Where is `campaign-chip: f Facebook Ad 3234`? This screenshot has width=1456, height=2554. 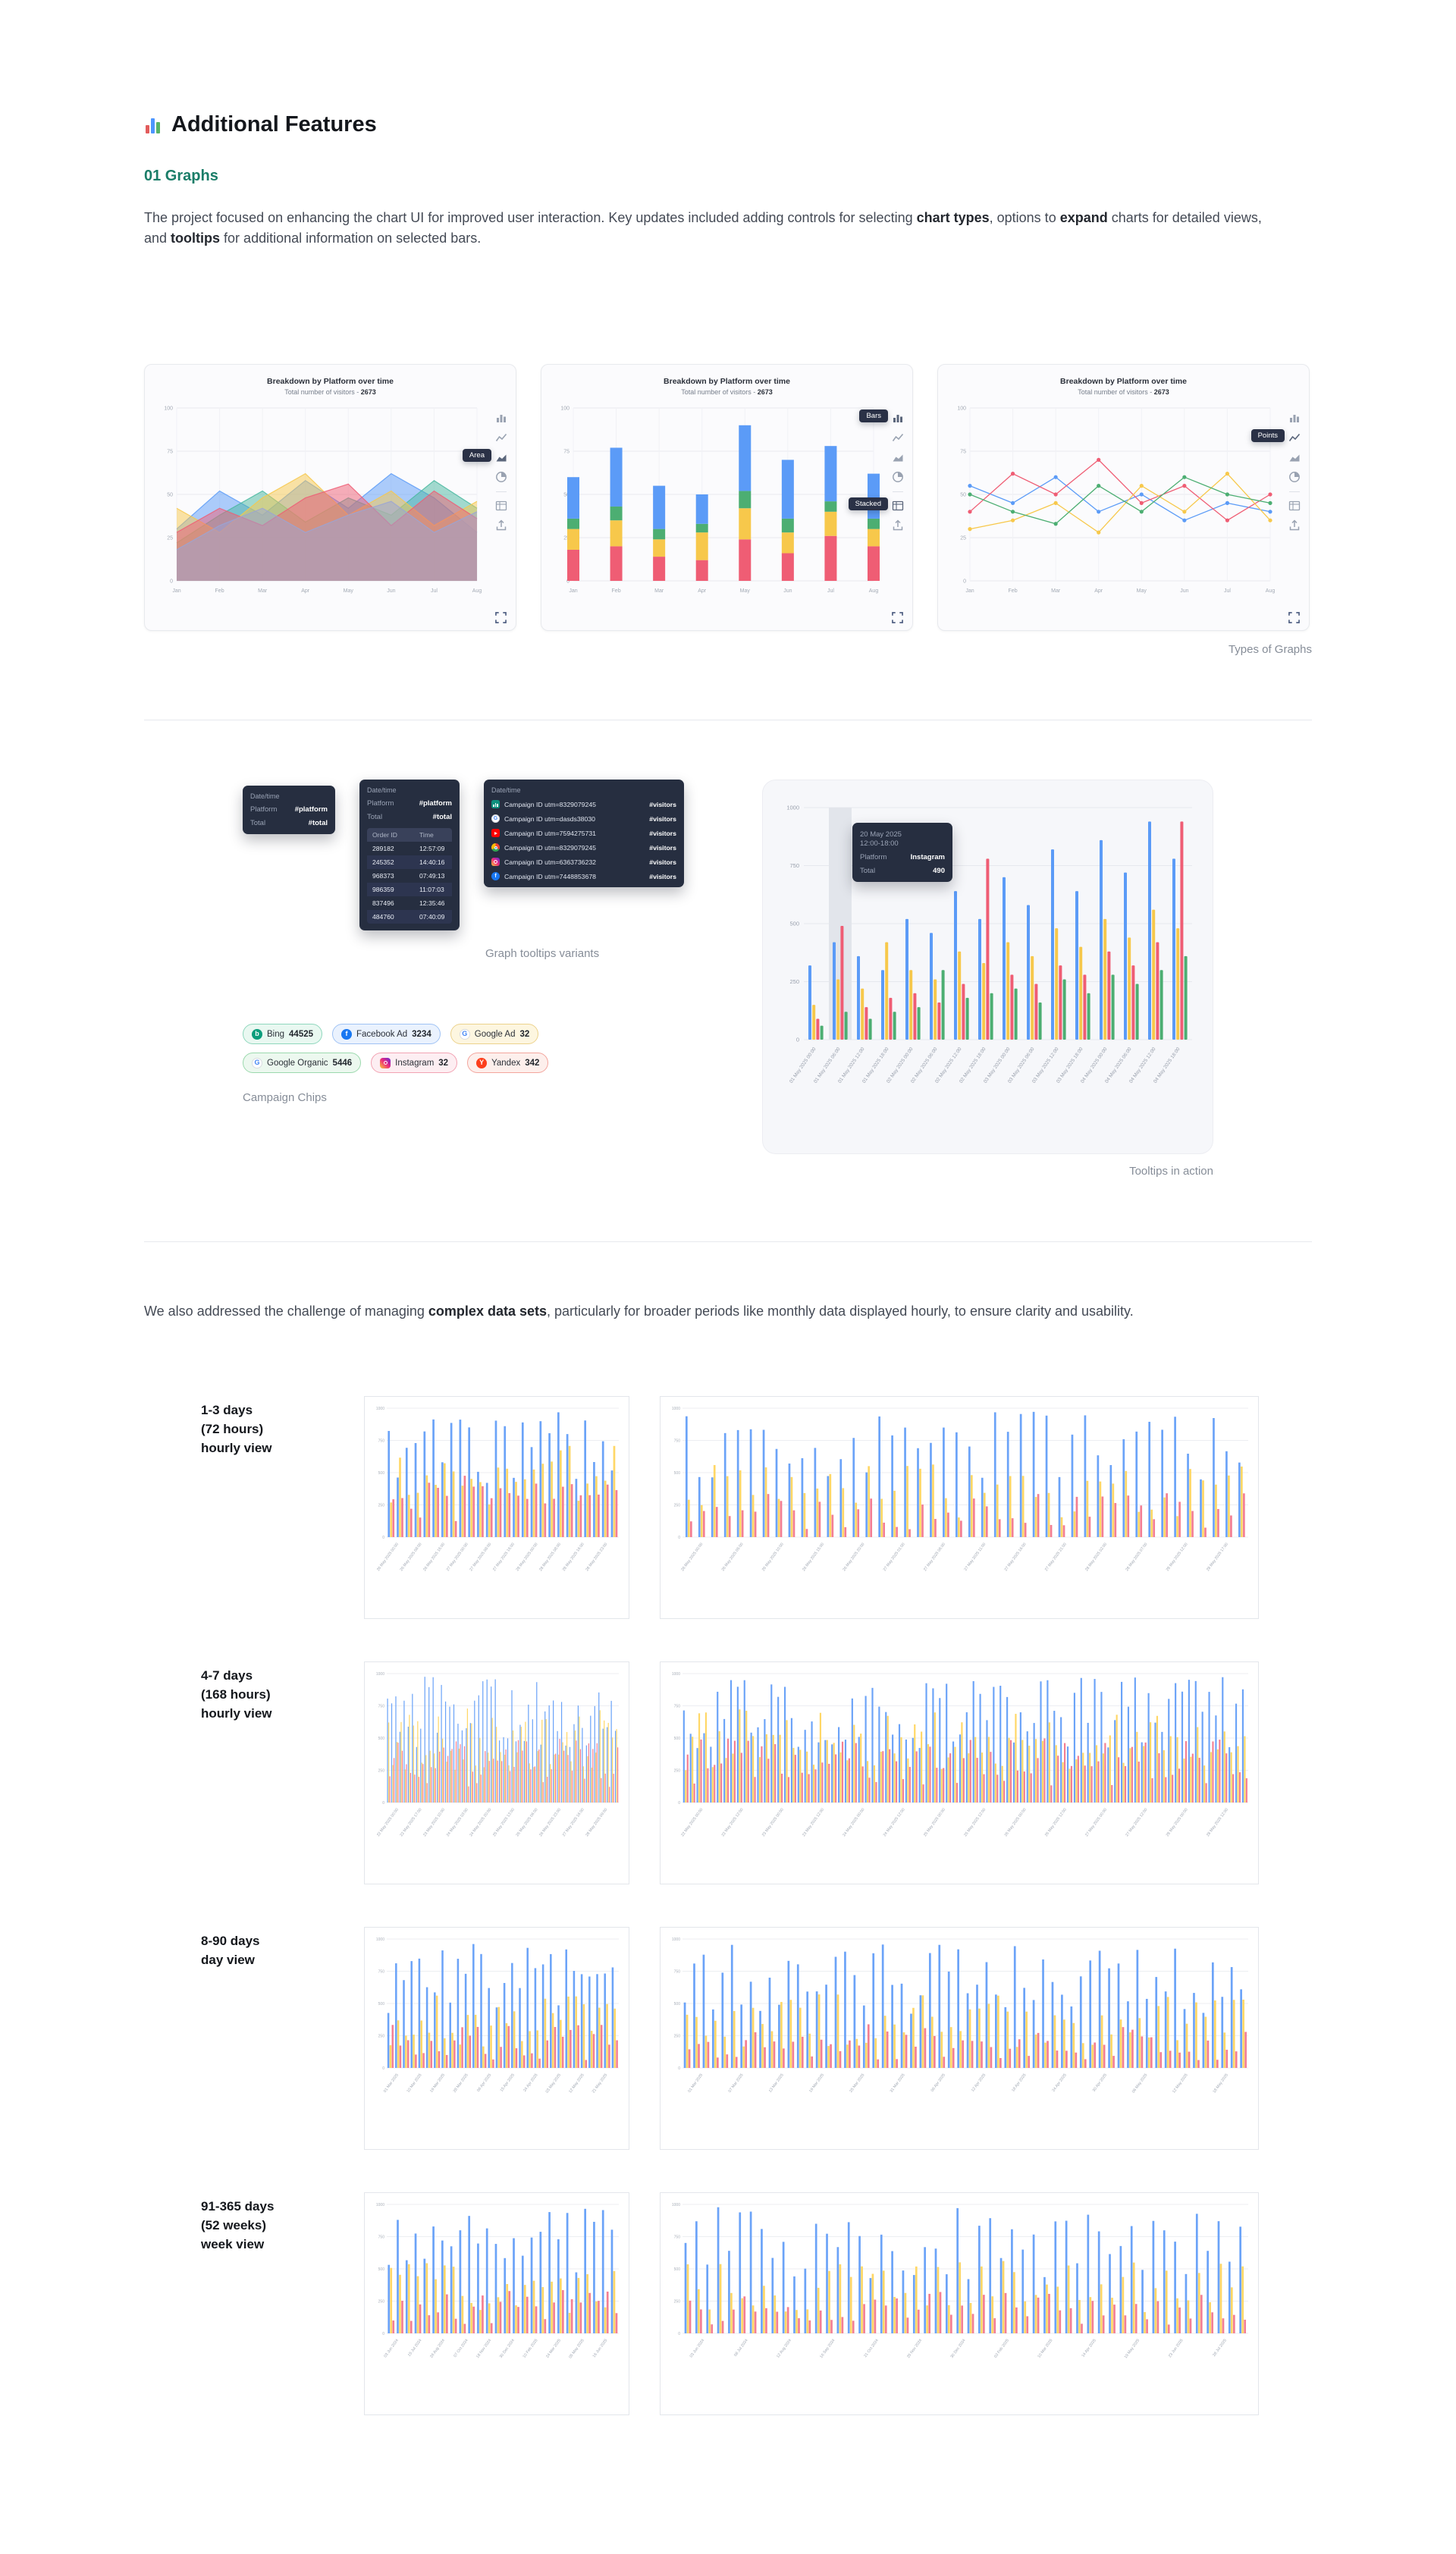 campaign-chip: f Facebook Ad 3234 is located at coordinates (386, 1034).